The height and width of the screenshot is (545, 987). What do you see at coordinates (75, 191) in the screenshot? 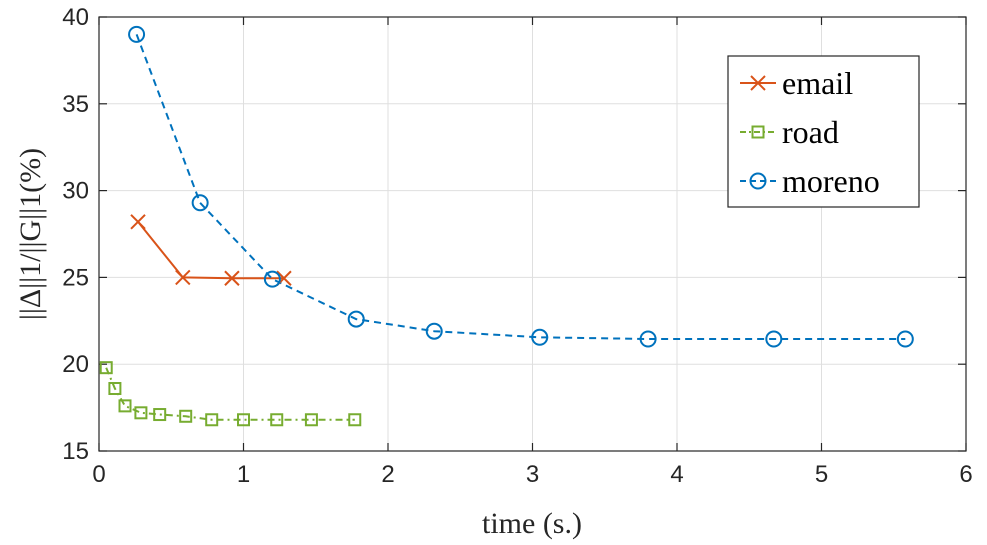
I see `y-tick-label: 30` at bounding box center [75, 191].